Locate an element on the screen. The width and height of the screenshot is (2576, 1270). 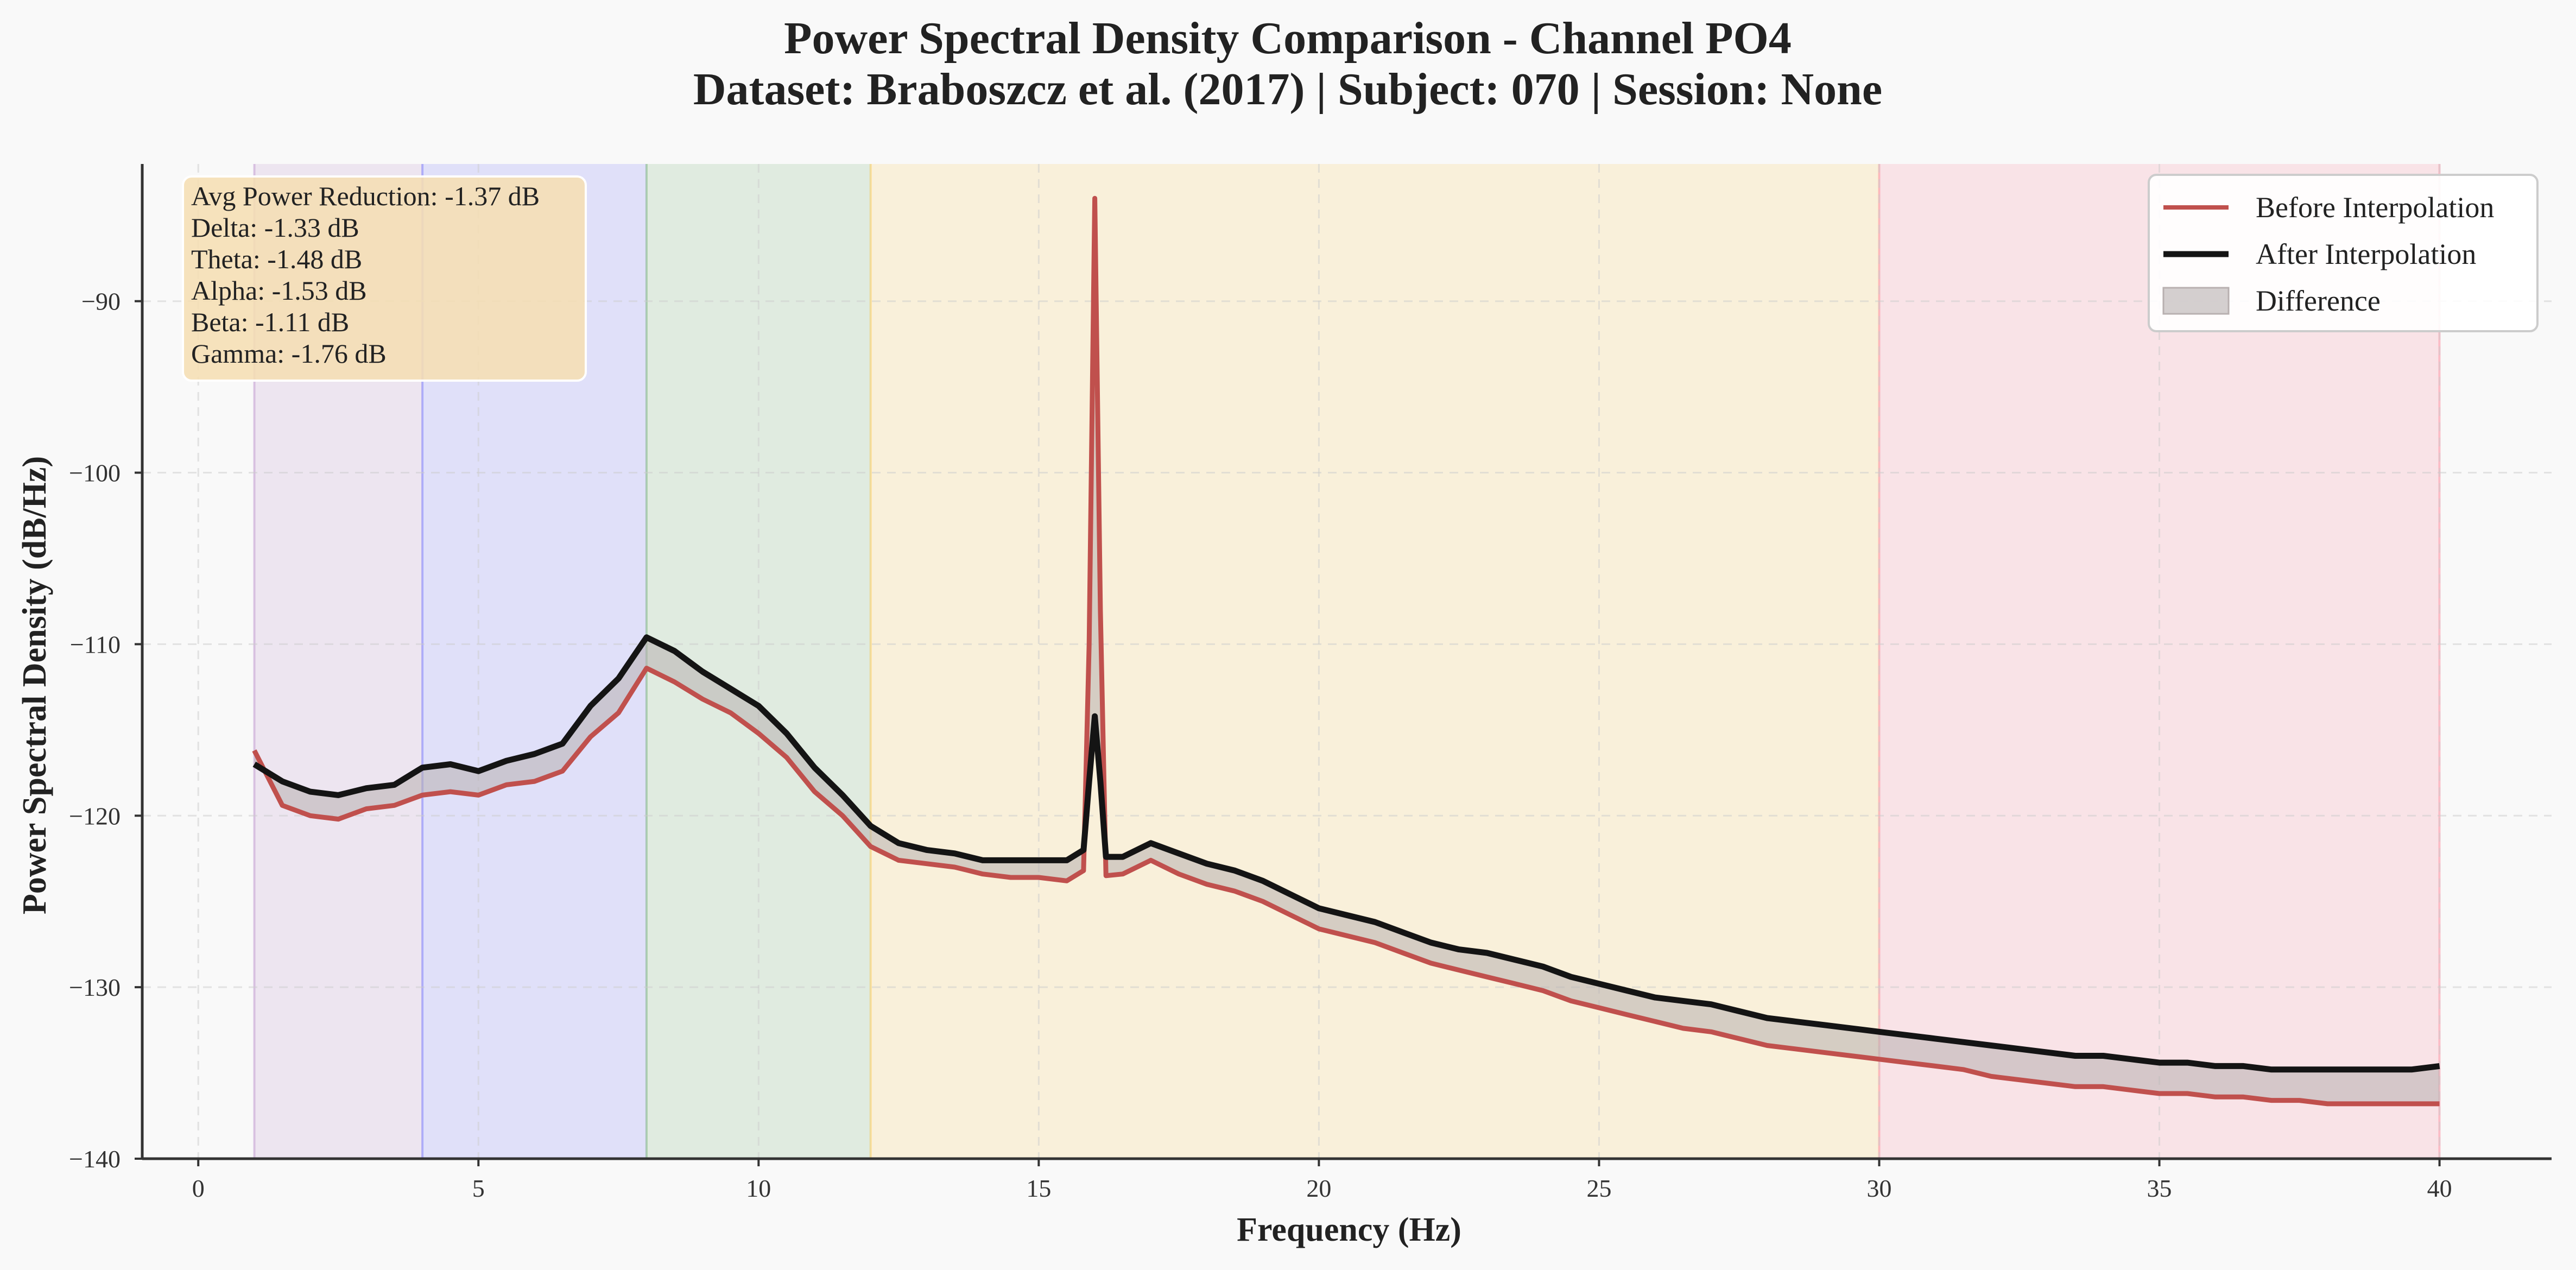
legend-label: After Interpolation is located at coordinates (2366, 254).